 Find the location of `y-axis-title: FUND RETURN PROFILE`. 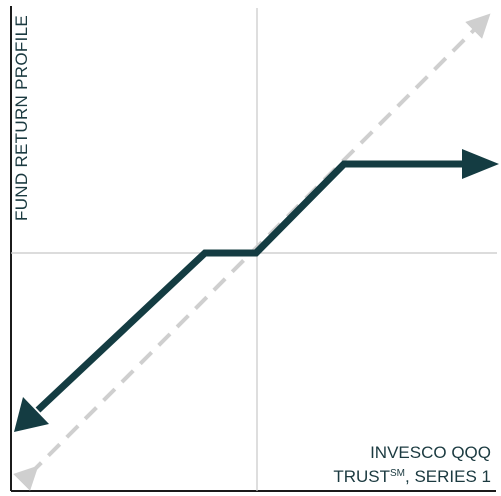

y-axis-title: FUND RETURN PROFILE is located at coordinates (21, 118).